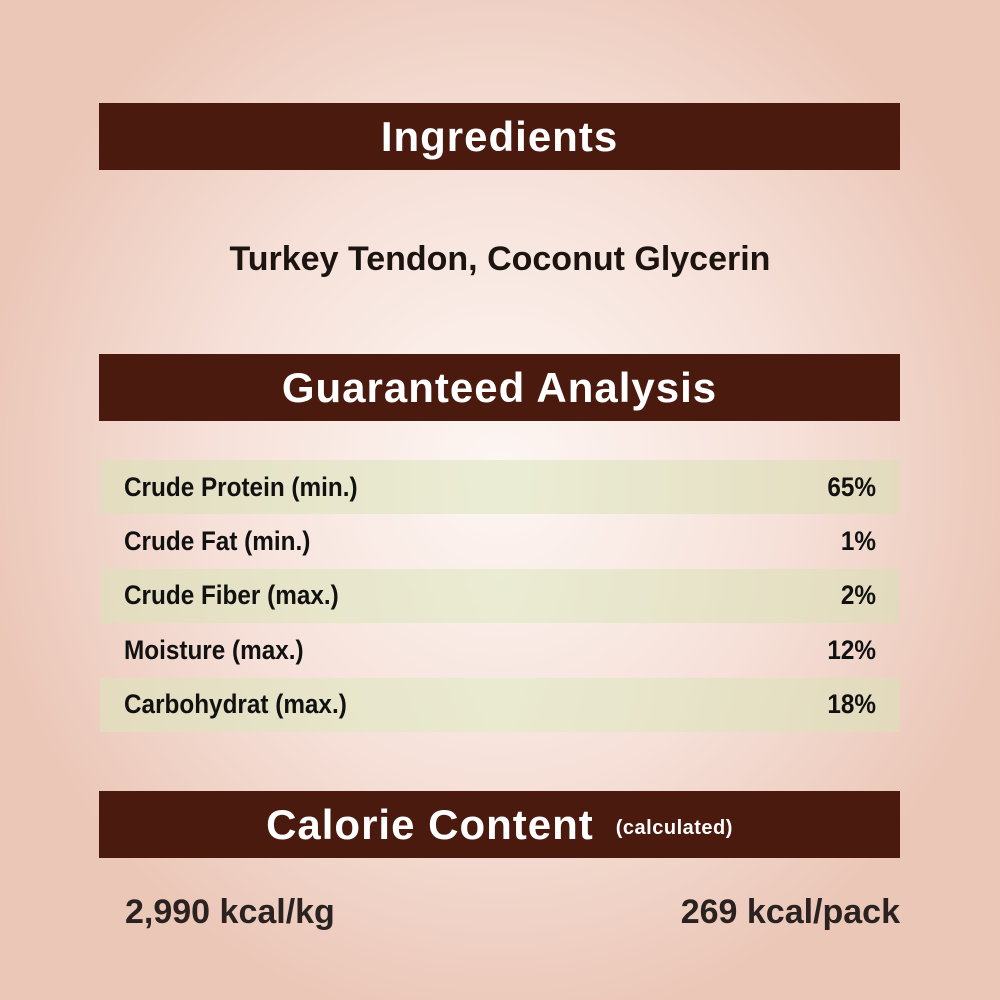 The width and height of the screenshot is (1000, 1000). Describe the element at coordinates (500, 650) in the screenshot. I see `table-row: Moisture (max.) 12%` at that location.